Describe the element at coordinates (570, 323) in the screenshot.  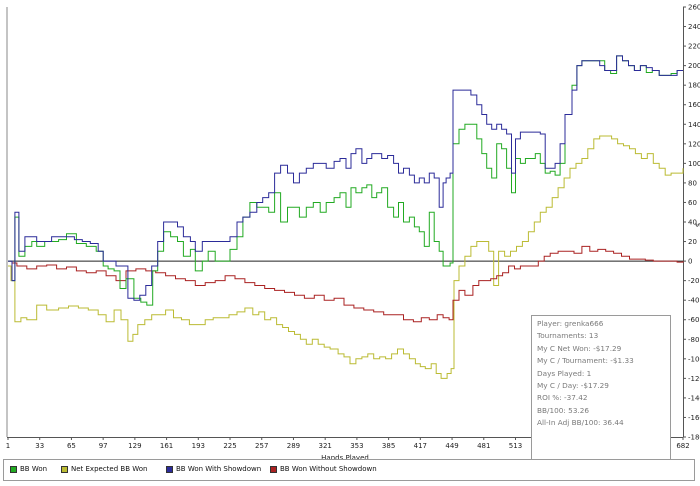
I see `stat-player: Player: grenka666` at that location.